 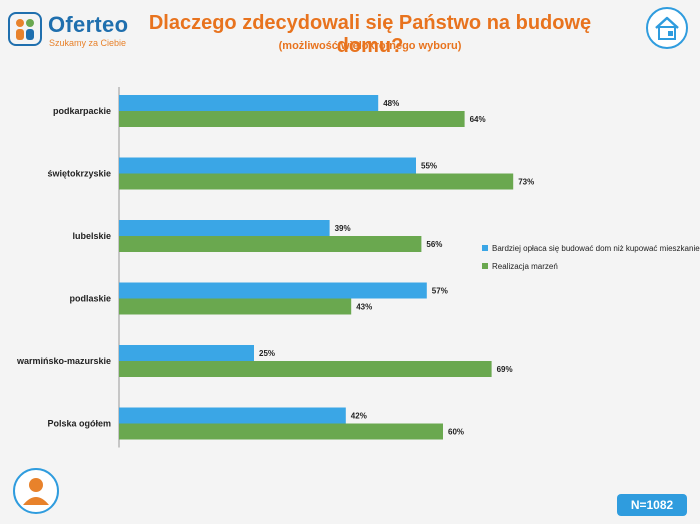 I want to click on category-label: świętokrzyskie, so click(x=79, y=174).